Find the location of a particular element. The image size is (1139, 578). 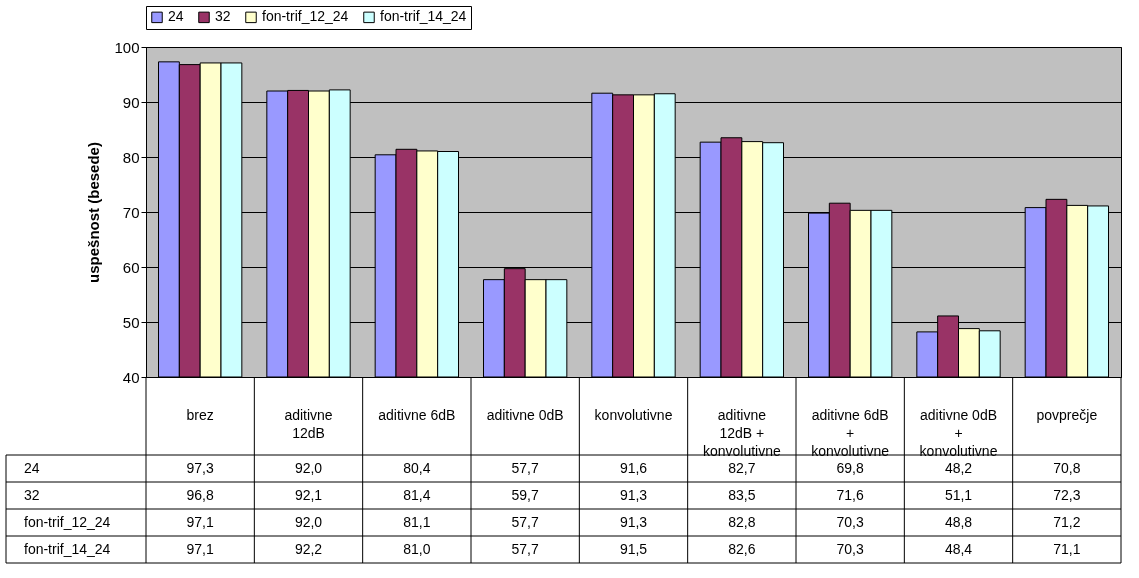

text: fon-trif_12_24 is located at coordinates (67, 522).